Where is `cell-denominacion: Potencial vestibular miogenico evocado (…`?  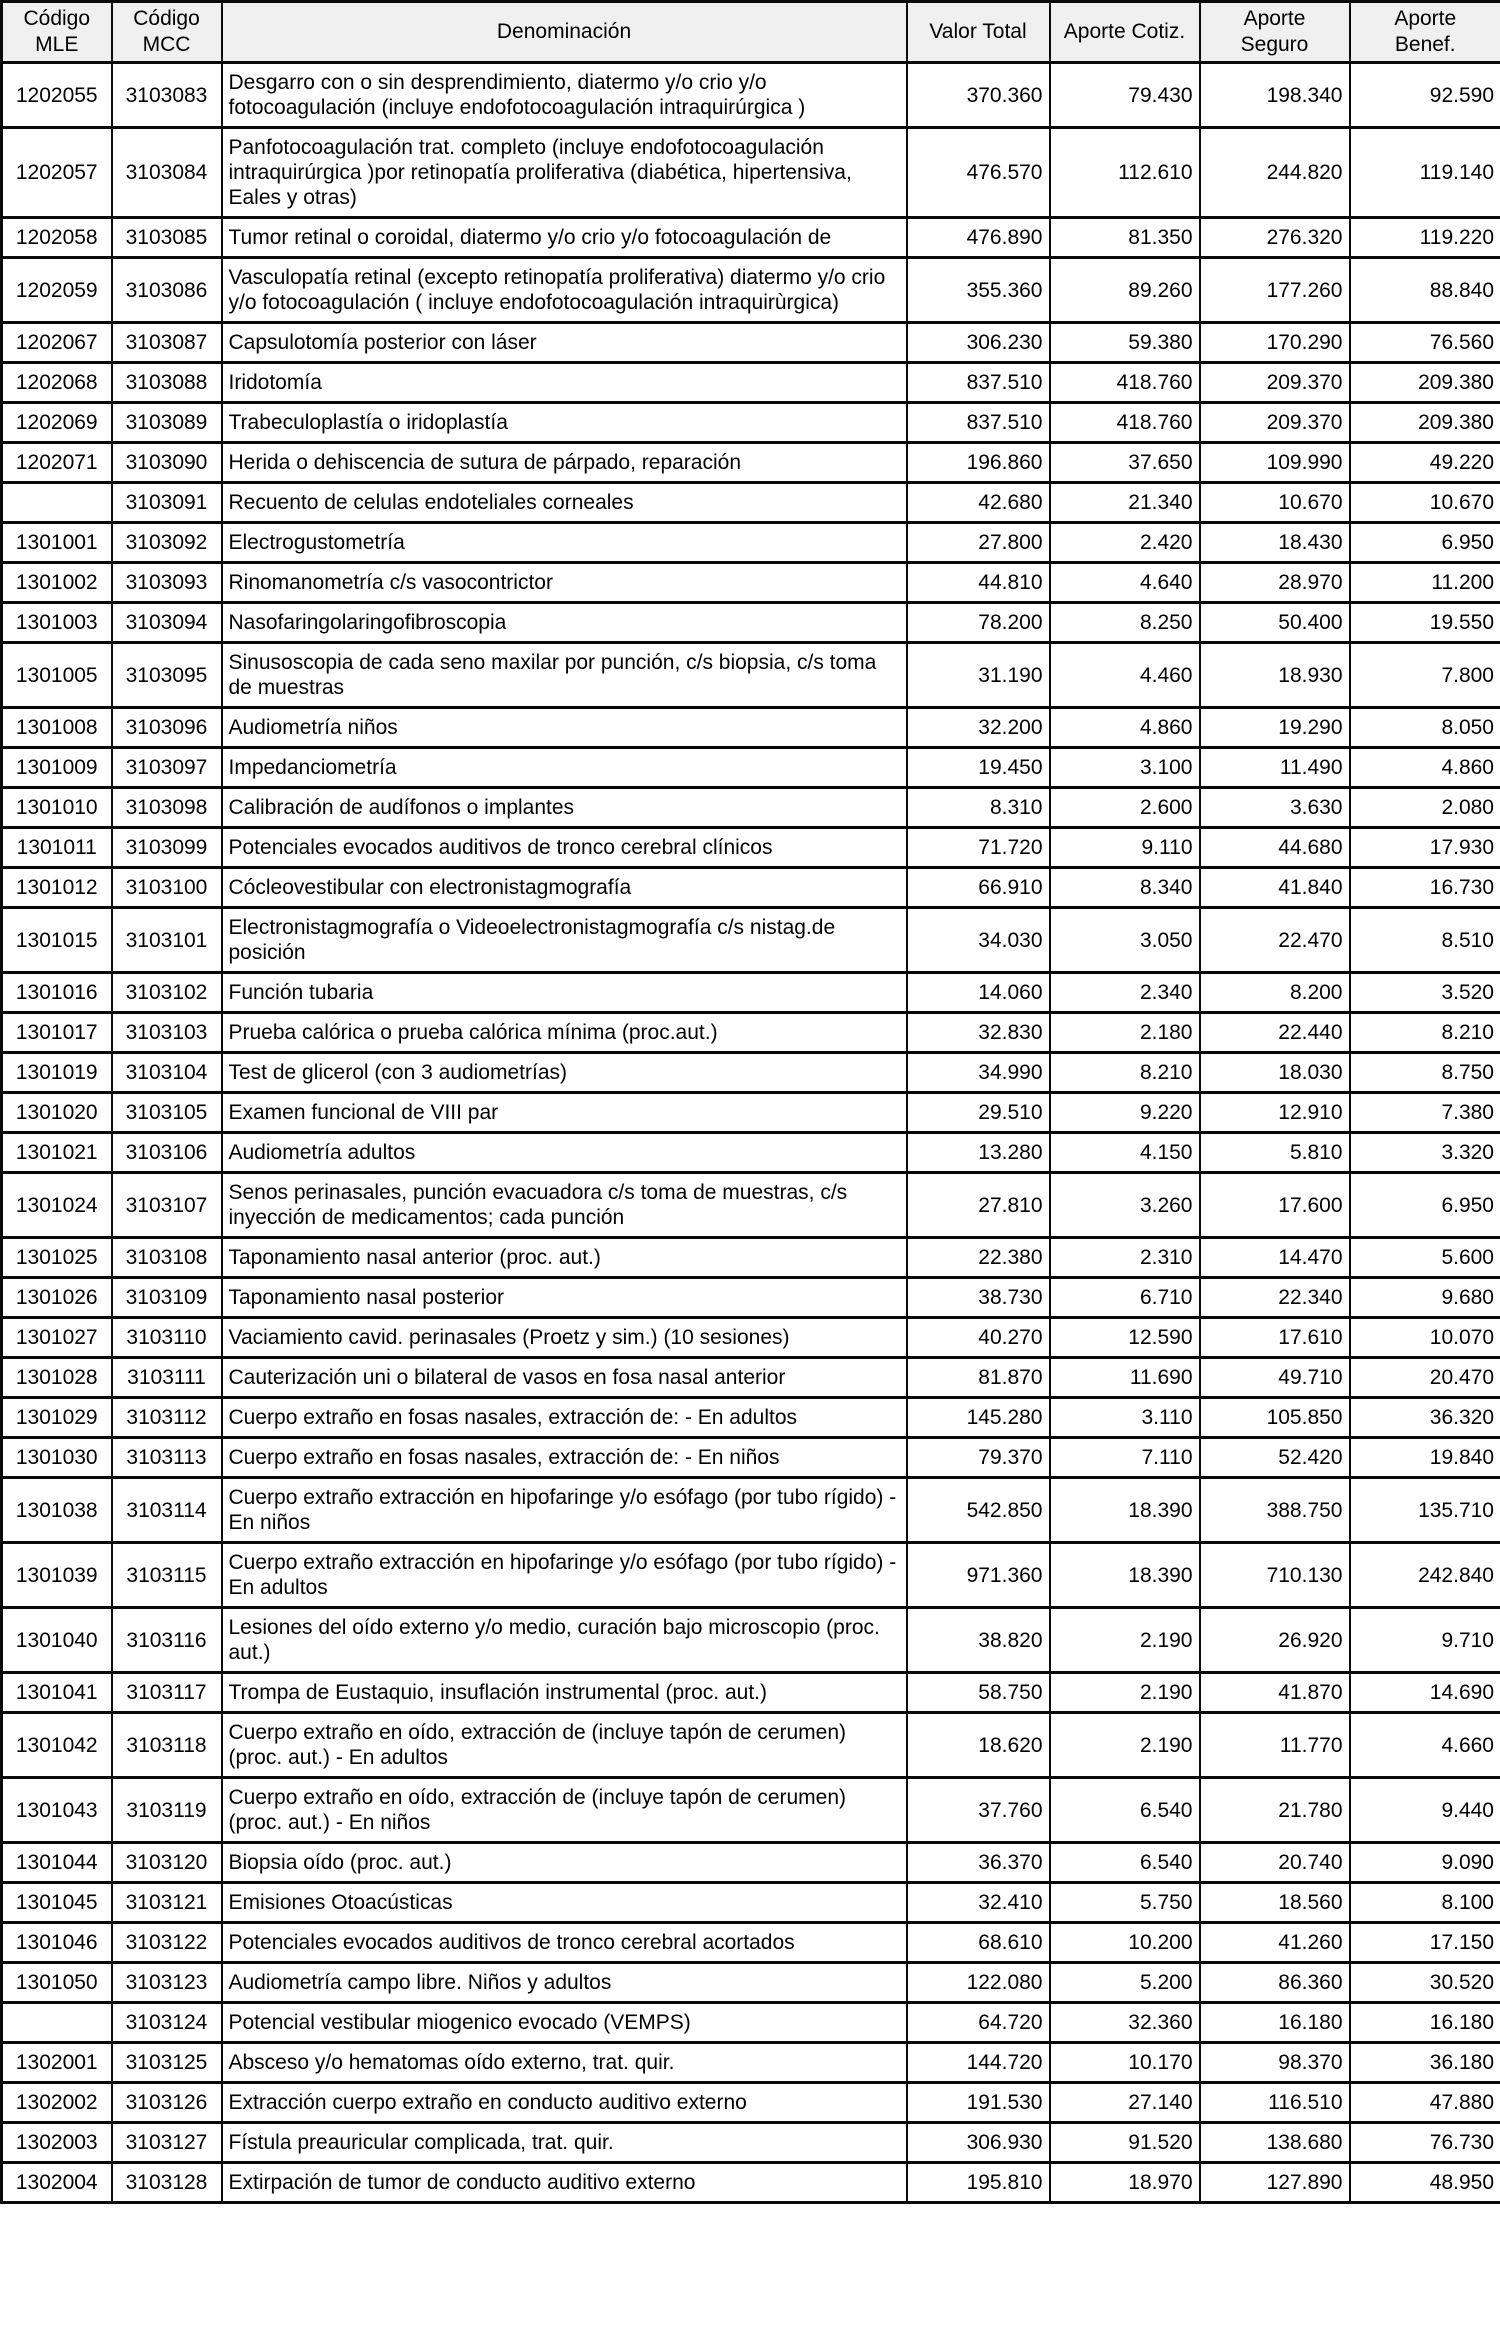 cell-denominacion: Potencial vestibular miogenico evocado (… is located at coordinates (564, 2022).